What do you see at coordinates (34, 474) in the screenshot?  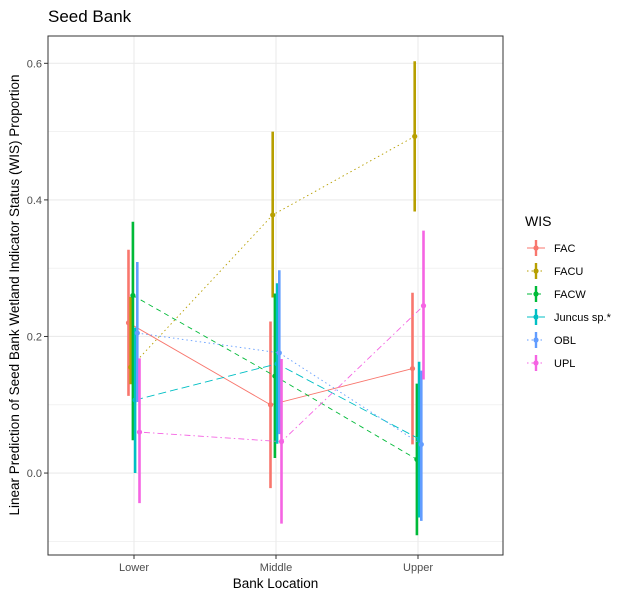 I see `y-tick-label: 0.0` at bounding box center [34, 474].